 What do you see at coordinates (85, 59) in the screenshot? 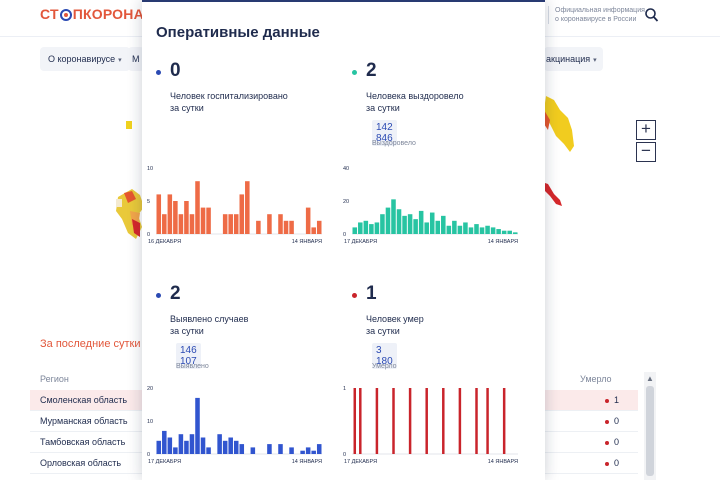
I see `nav-about-coronavirus: О коронавирусе ▾` at bounding box center [85, 59].